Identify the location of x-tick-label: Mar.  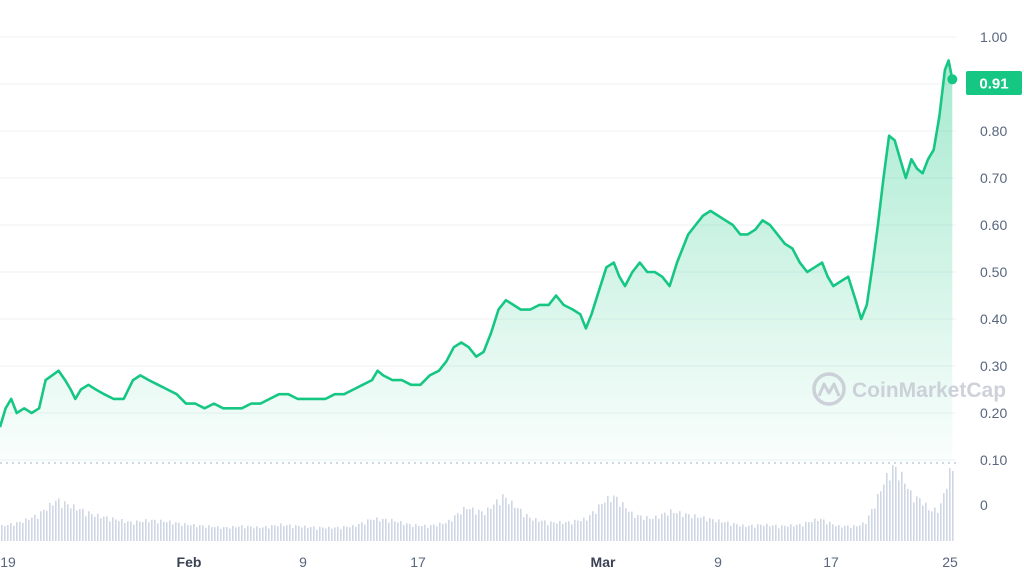
(603, 562).